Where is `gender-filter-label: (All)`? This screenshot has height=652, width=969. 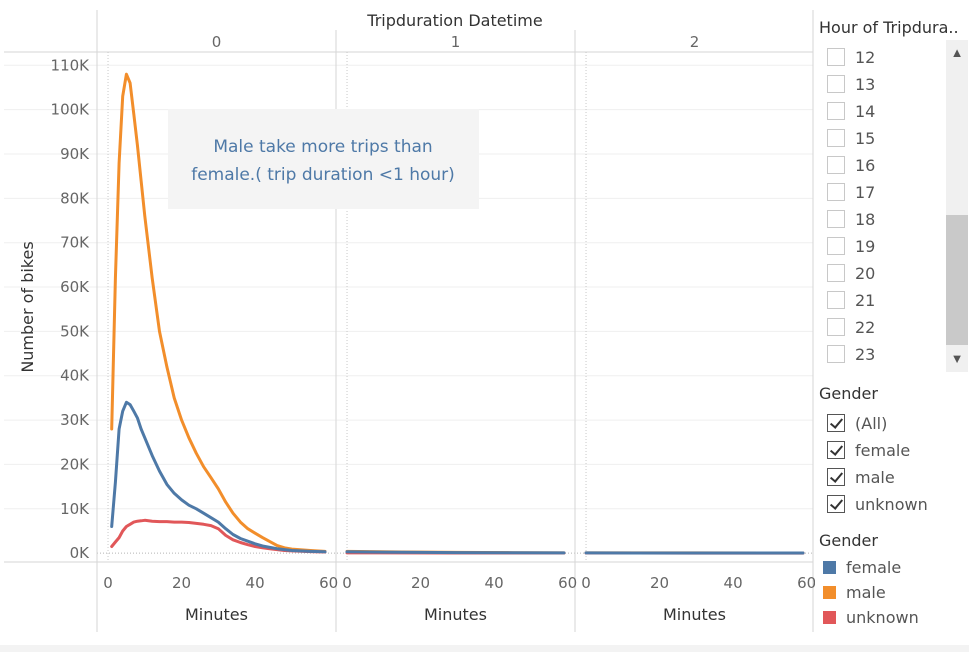
gender-filter-label: (All) is located at coordinates (871, 423).